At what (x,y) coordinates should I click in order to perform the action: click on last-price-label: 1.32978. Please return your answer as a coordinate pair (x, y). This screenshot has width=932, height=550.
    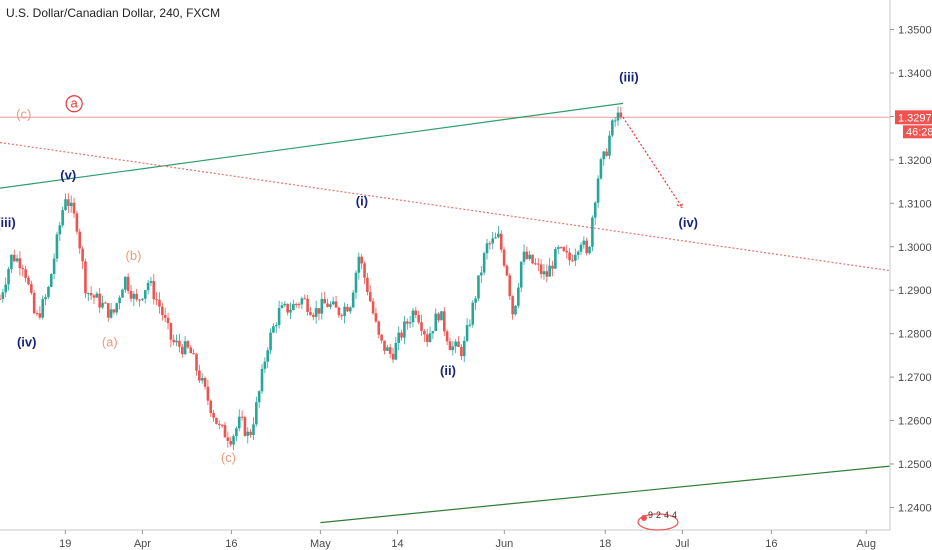
    Looking at the image, I should click on (915, 118).